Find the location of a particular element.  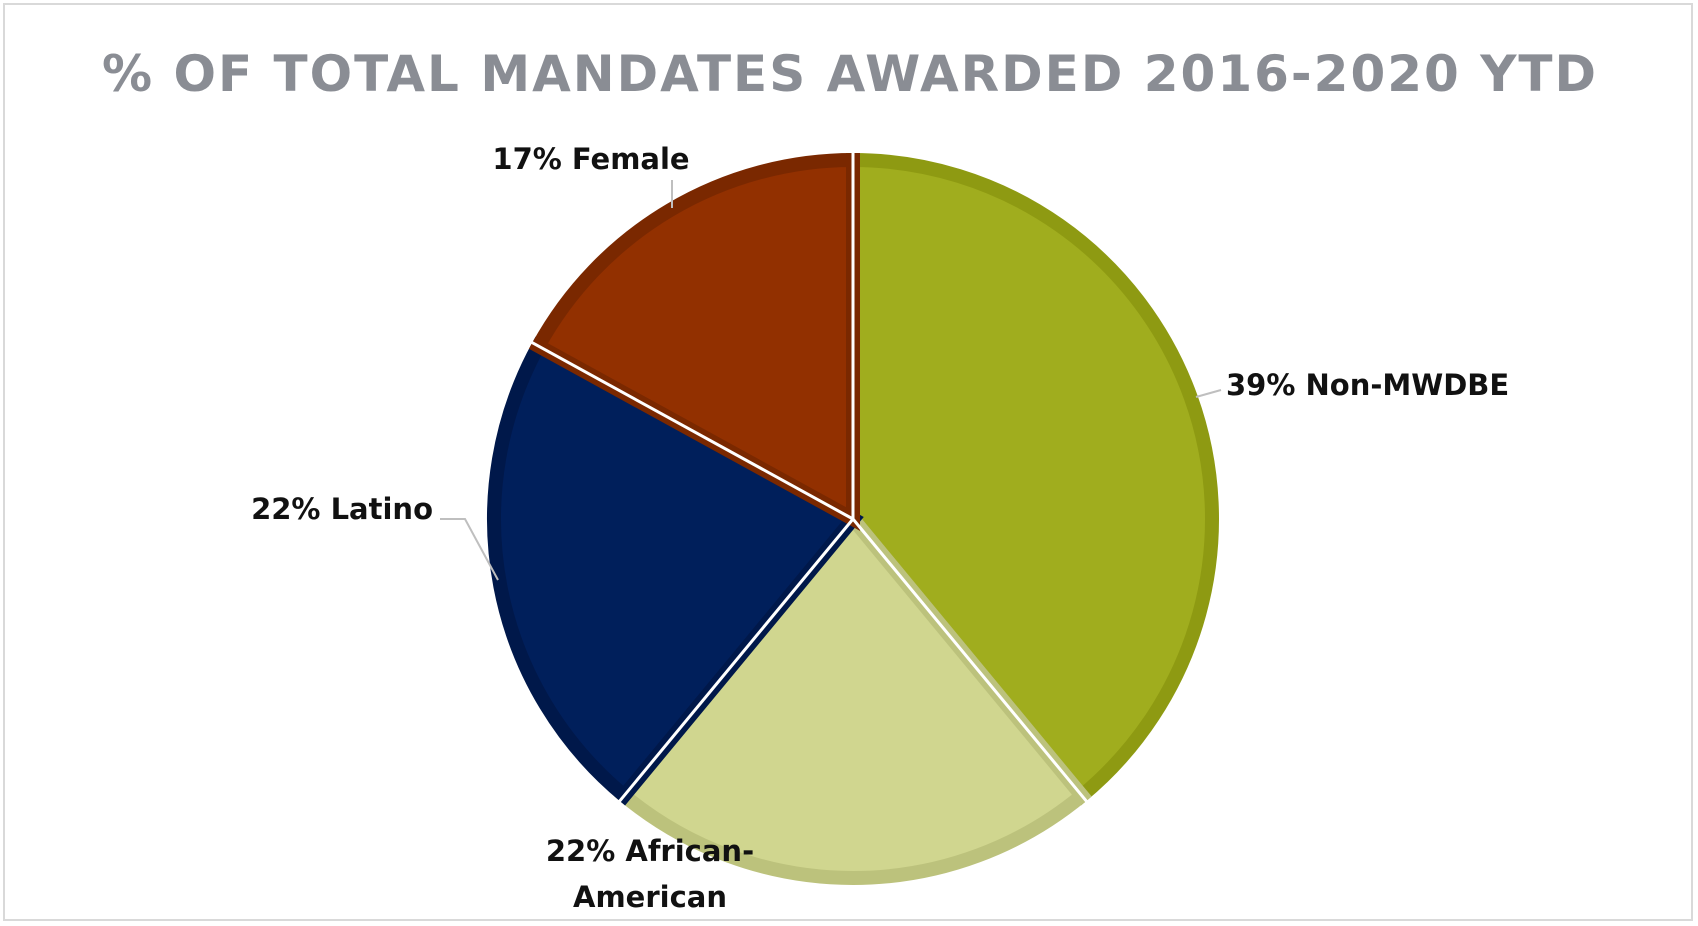

data-label-female: 17% Female is located at coordinates (590, 159).